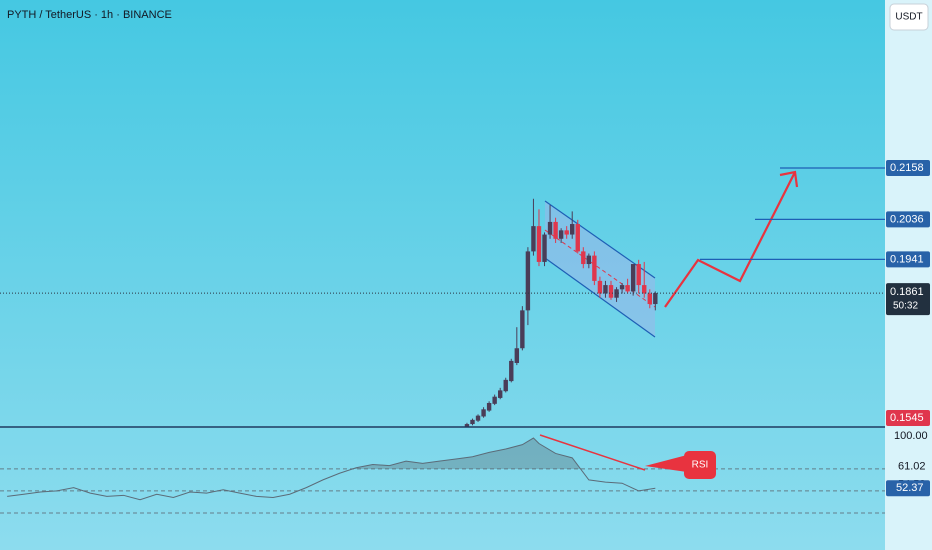 Image resolution: width=932 pixels, height=550 pixels. I want to click on price-axis-panel, so click(908, 275).